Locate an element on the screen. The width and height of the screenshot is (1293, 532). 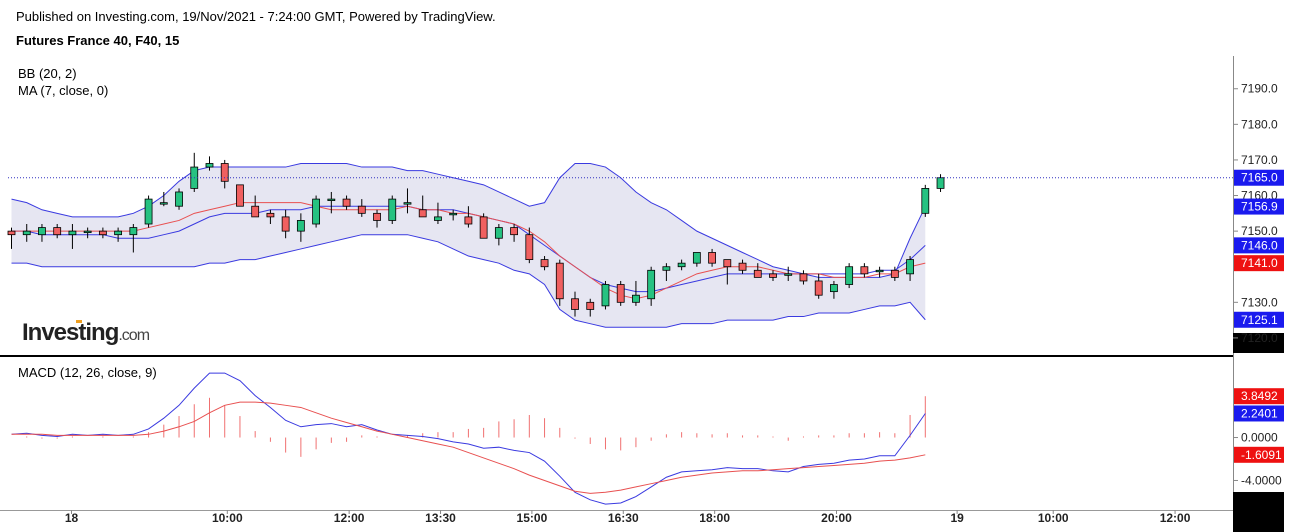
macd-histogram-tag: 3.8492 is located at coordinates (1259, 396).